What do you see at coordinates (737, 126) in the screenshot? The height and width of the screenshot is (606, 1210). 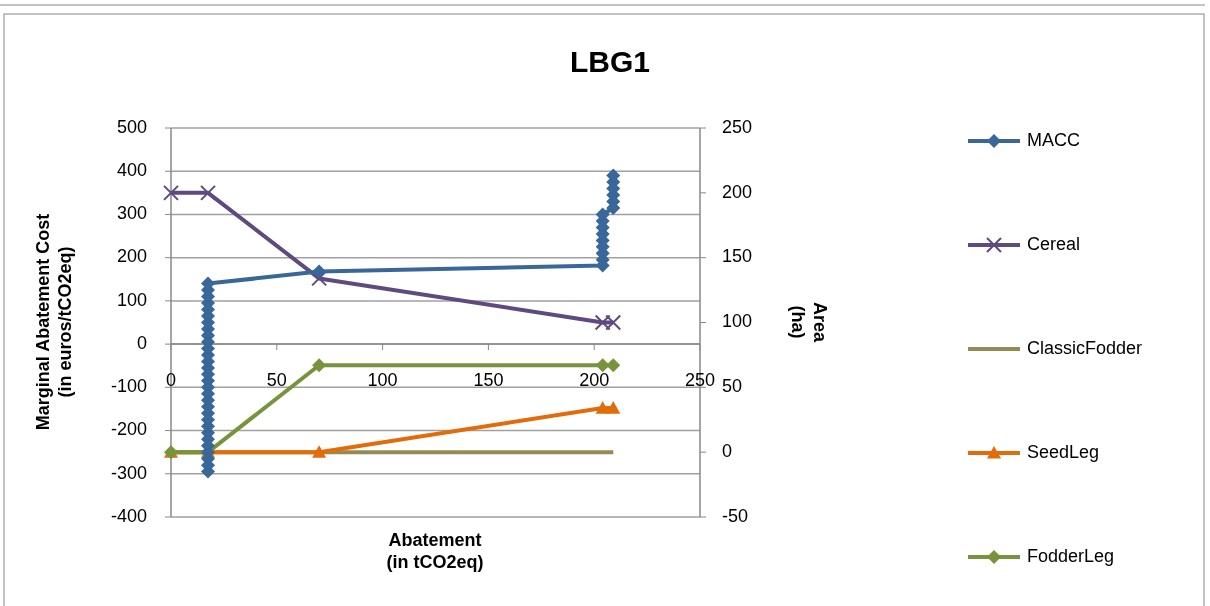 I see `y2-tick-label: 250` at bounding box center [737, 126].